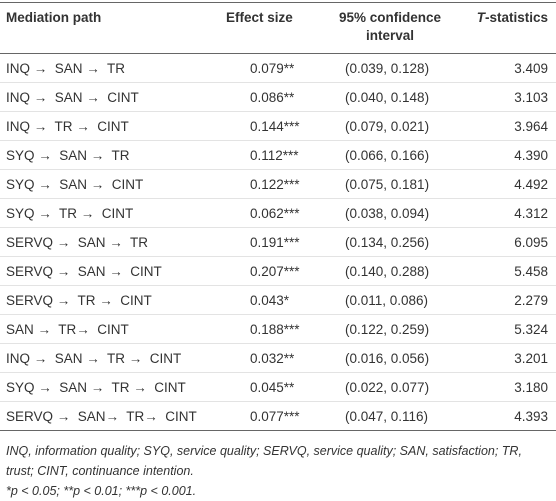 The width and height of the screenshot is (556, 501). What do you see at coordinates (510, 300) in the screenshot?
I see `table-cell: 2.279` at bounding box center [510, 300].